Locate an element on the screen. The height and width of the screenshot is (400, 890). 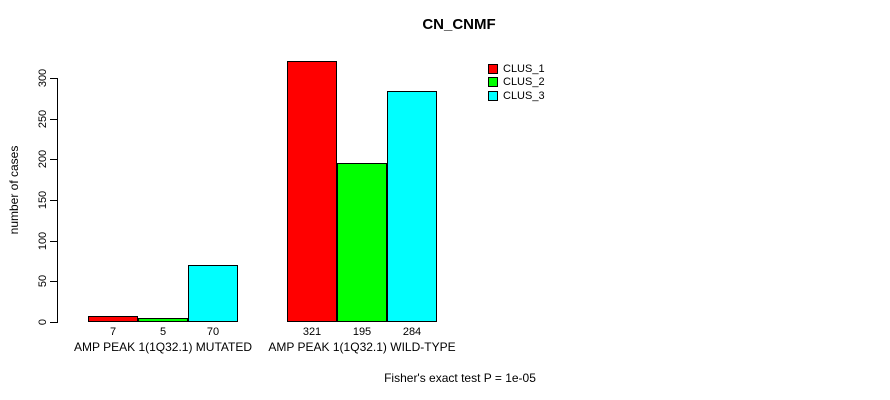
legend-label: CLUS_3 is located at coordinates (524, 95).